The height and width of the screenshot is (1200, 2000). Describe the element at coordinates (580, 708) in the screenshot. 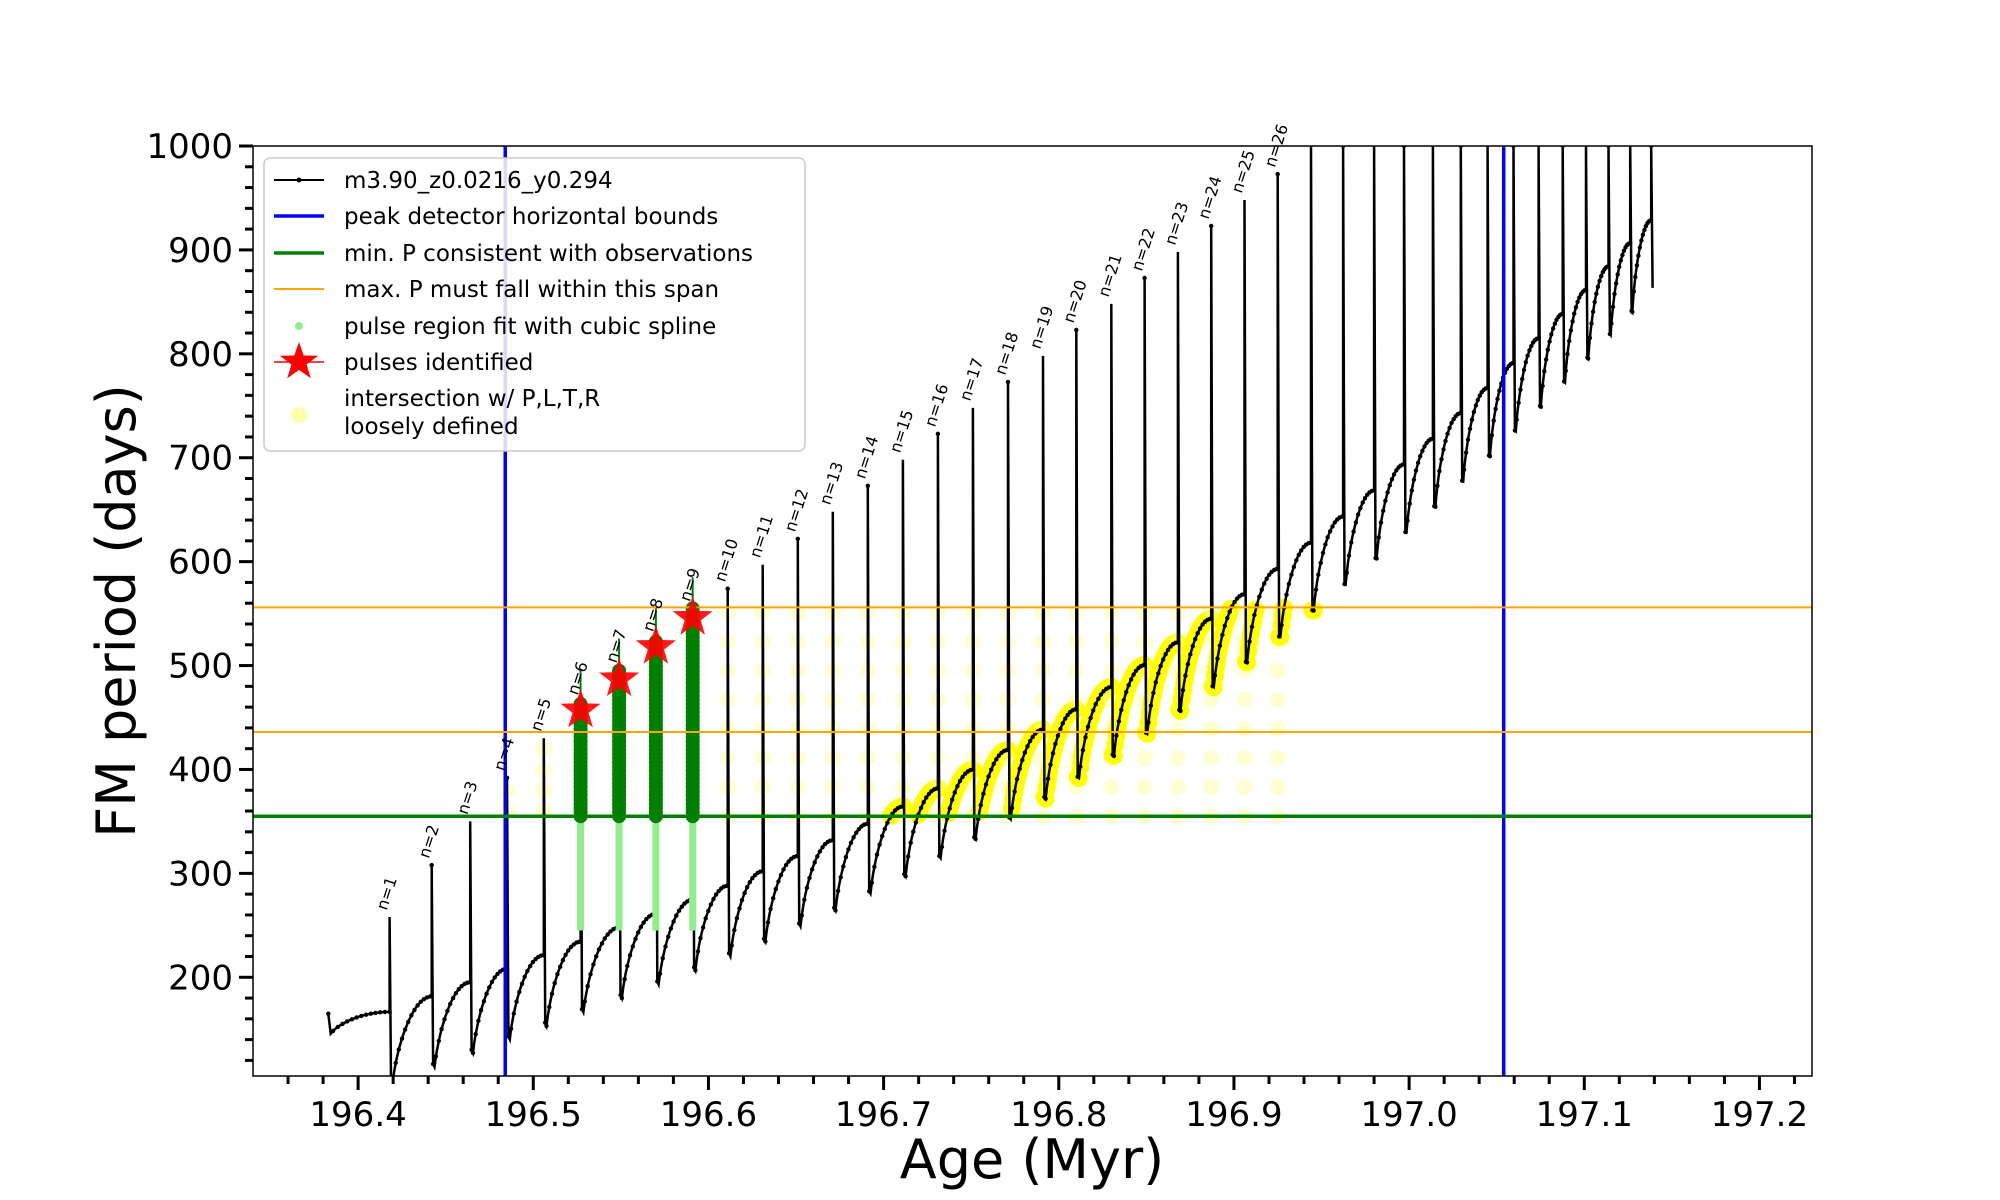

I see `identified-pulse-star` at that location.